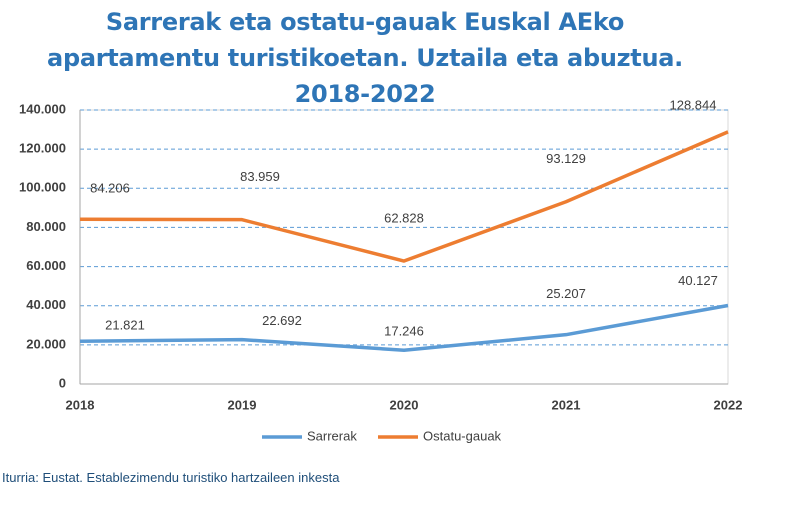  What do you see at coordinates (80, 404) in the screenshot?
I see `x-tick-label: 2018` at bounding box center [80, 404].